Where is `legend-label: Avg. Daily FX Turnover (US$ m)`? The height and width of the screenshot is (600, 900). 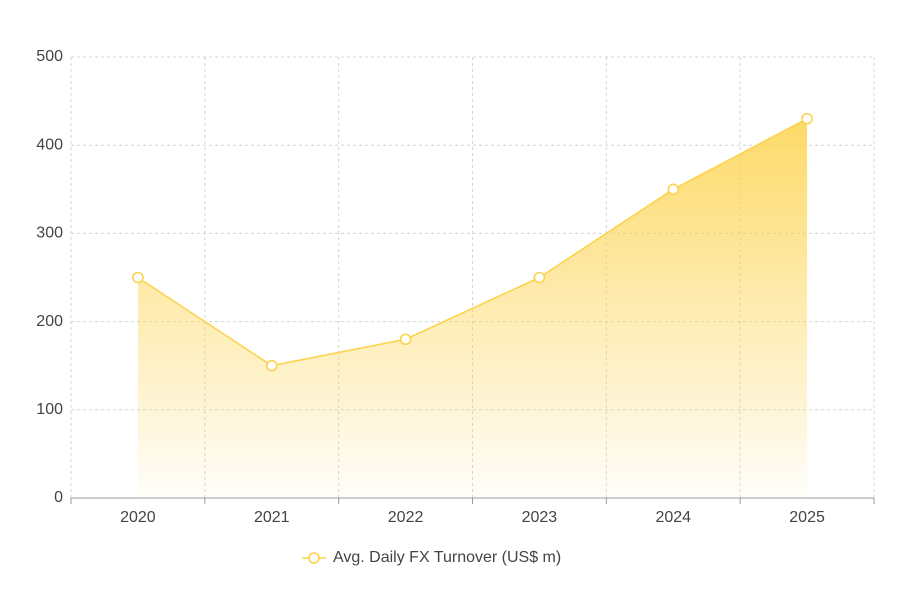 legend-label: Avg. Daily FX Turnover (US$ m) is located at coordinates (447, 557).